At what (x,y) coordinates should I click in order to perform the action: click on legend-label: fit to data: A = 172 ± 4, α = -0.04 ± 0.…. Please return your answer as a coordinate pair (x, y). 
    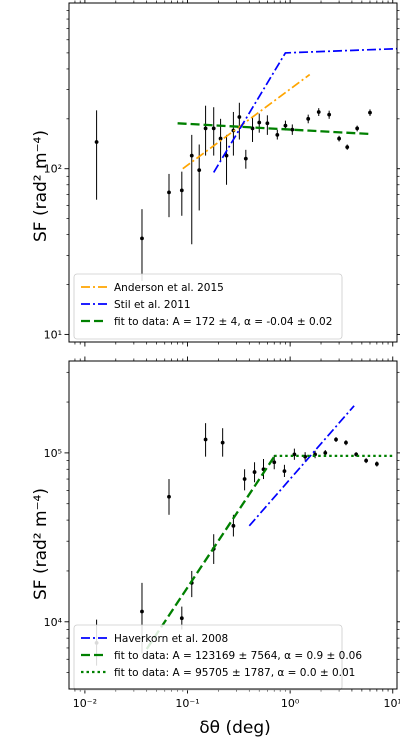
    Looking at the image, I should click on (223, 322).